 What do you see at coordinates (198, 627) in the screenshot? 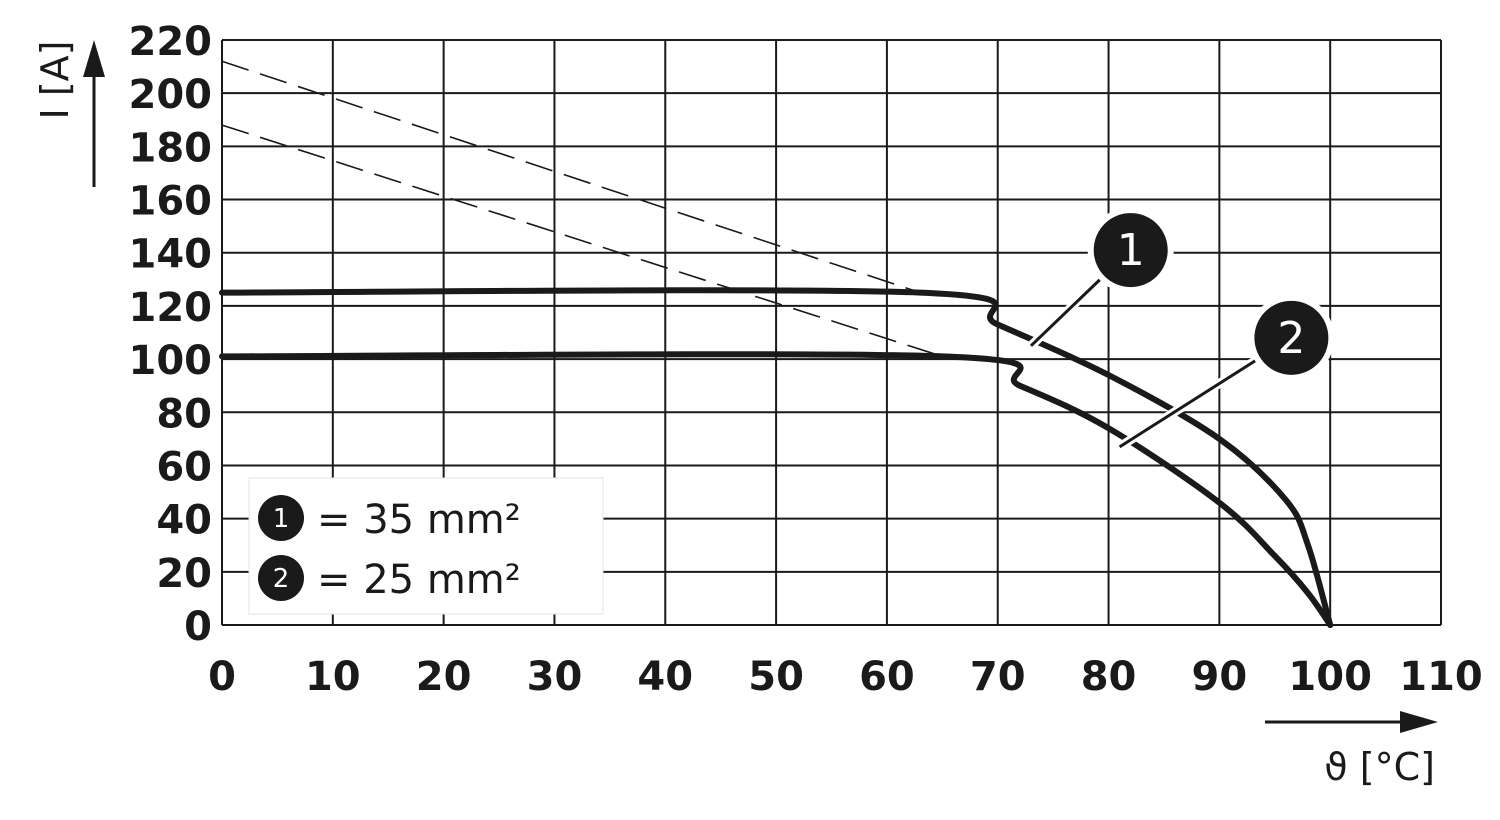
I see `y-tick-label-0: 0` at bounding box center [198, 627].